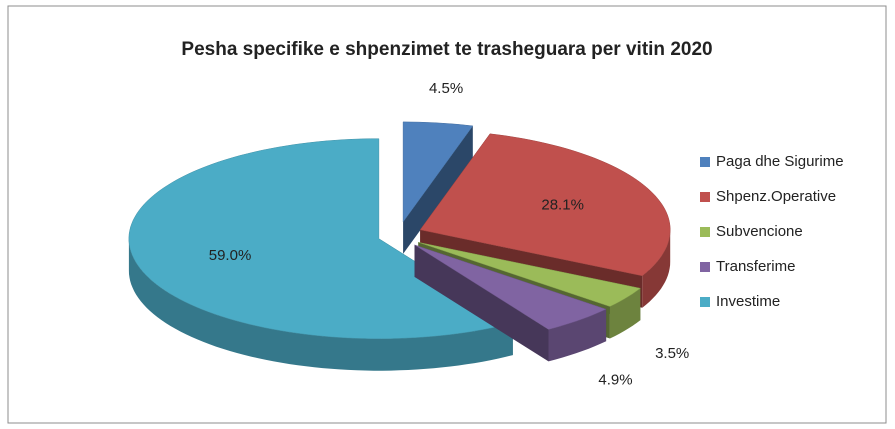  I want to click on legend-label: Investime, so click(748, 301).